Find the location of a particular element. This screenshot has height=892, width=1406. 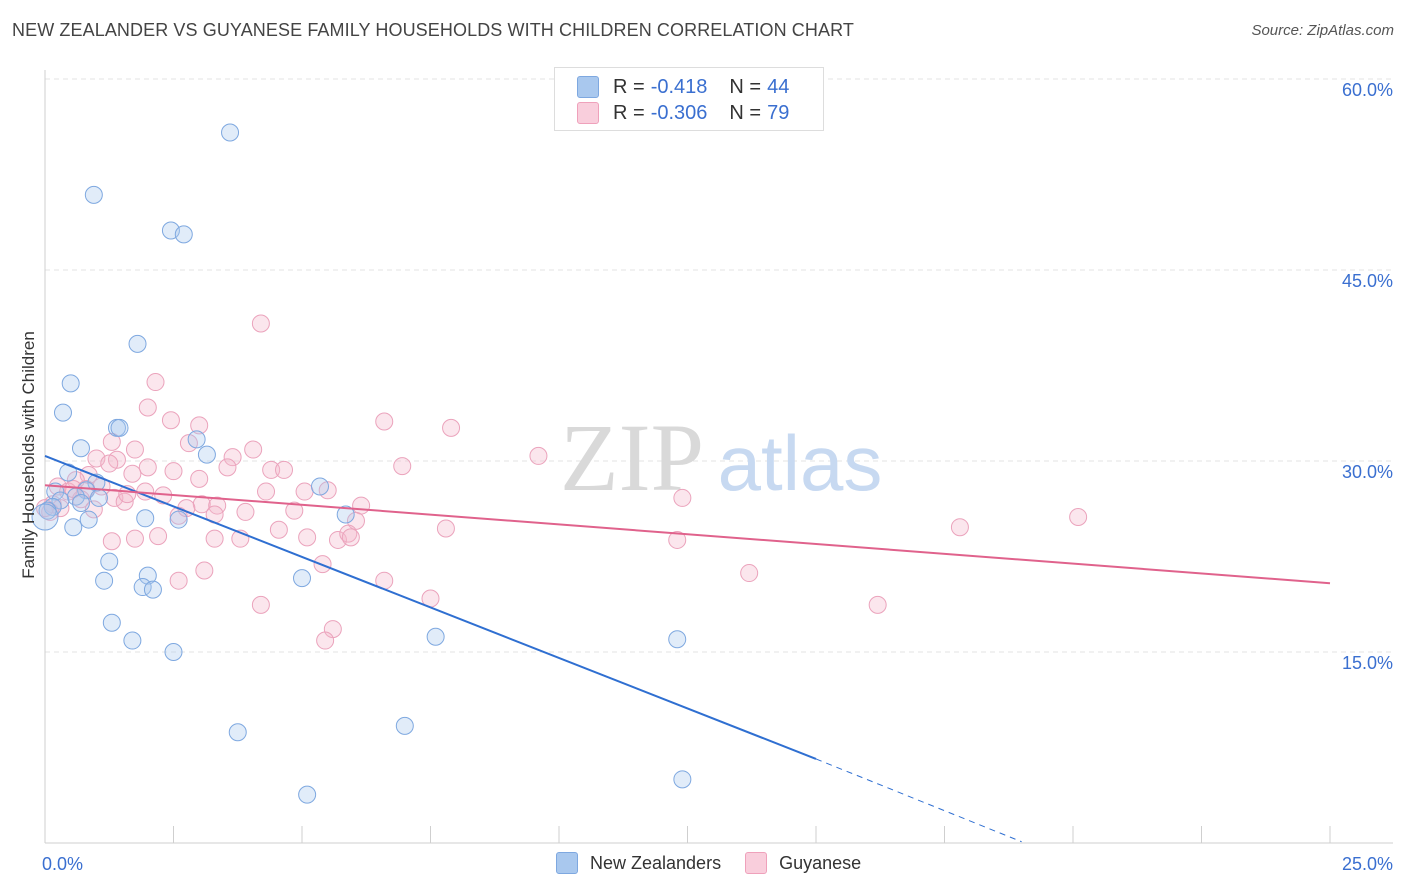

x-tick-label-max: 25.0% is located at coordinates (1367, 864).